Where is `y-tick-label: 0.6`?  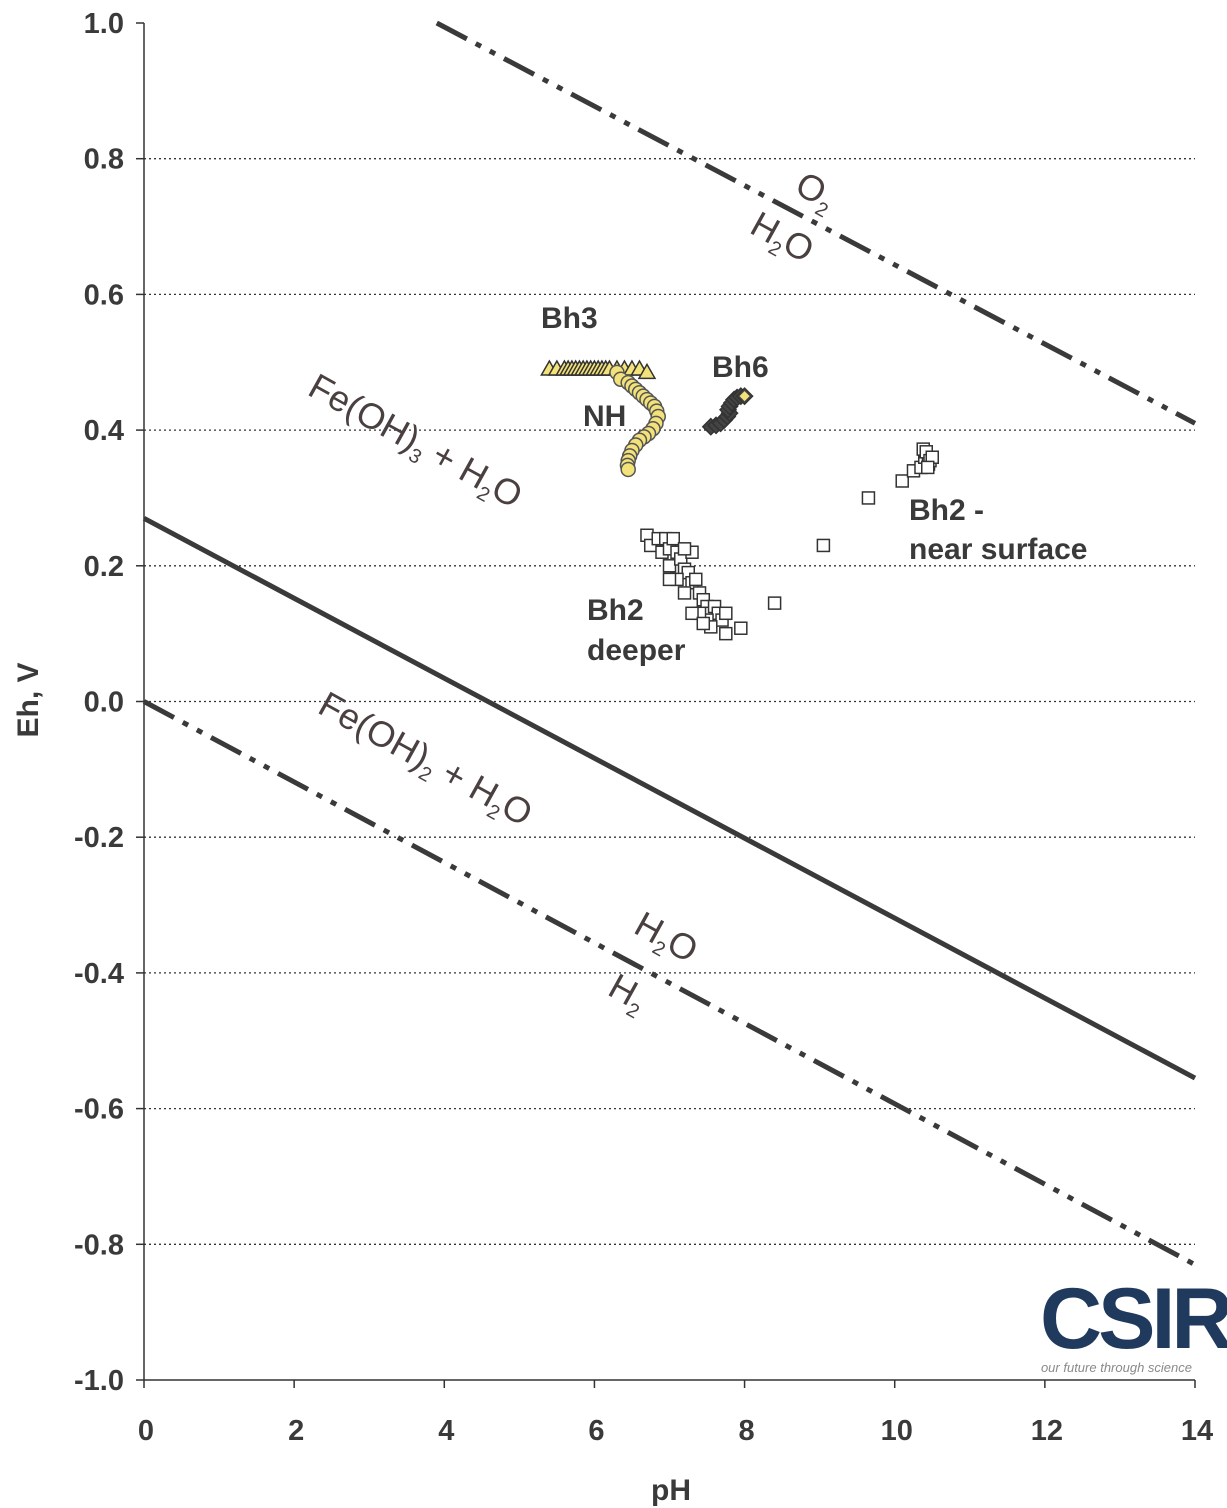 y-tick-label: 0.6 is located at coordinates (104, 295).